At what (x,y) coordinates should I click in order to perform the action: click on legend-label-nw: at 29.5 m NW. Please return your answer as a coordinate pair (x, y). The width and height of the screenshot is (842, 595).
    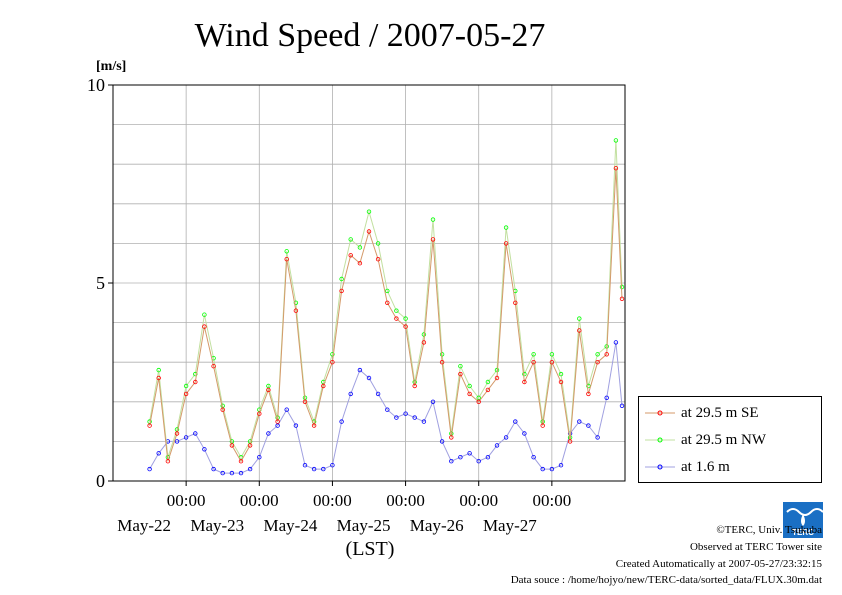
    Looking at the image, I should click on (723, 440).